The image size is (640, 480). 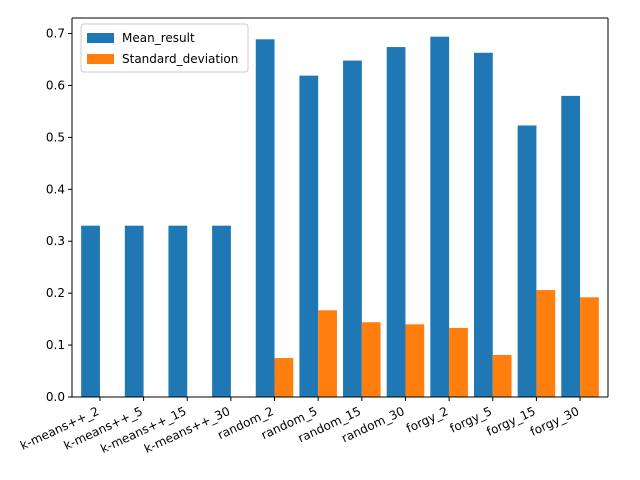 I want to click on y-tick-label: 0.5, so click(x=55, y=137).